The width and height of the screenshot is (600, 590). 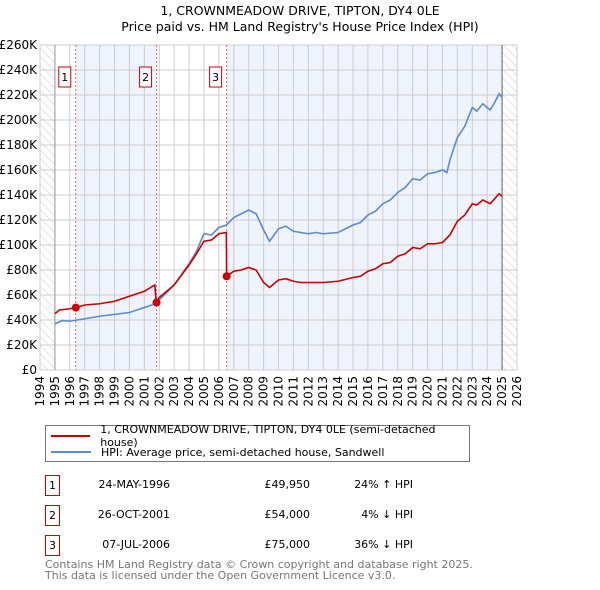 What do you see at coordinates (100, 391) in the screenshot?
I see `x-tick-label: 1998` at bounding box center [100, 391].